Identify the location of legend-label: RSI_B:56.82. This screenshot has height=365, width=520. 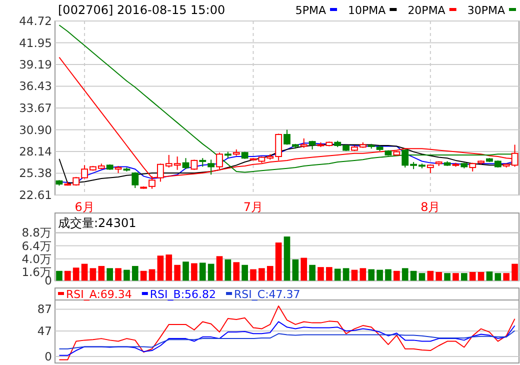
(183, 294).